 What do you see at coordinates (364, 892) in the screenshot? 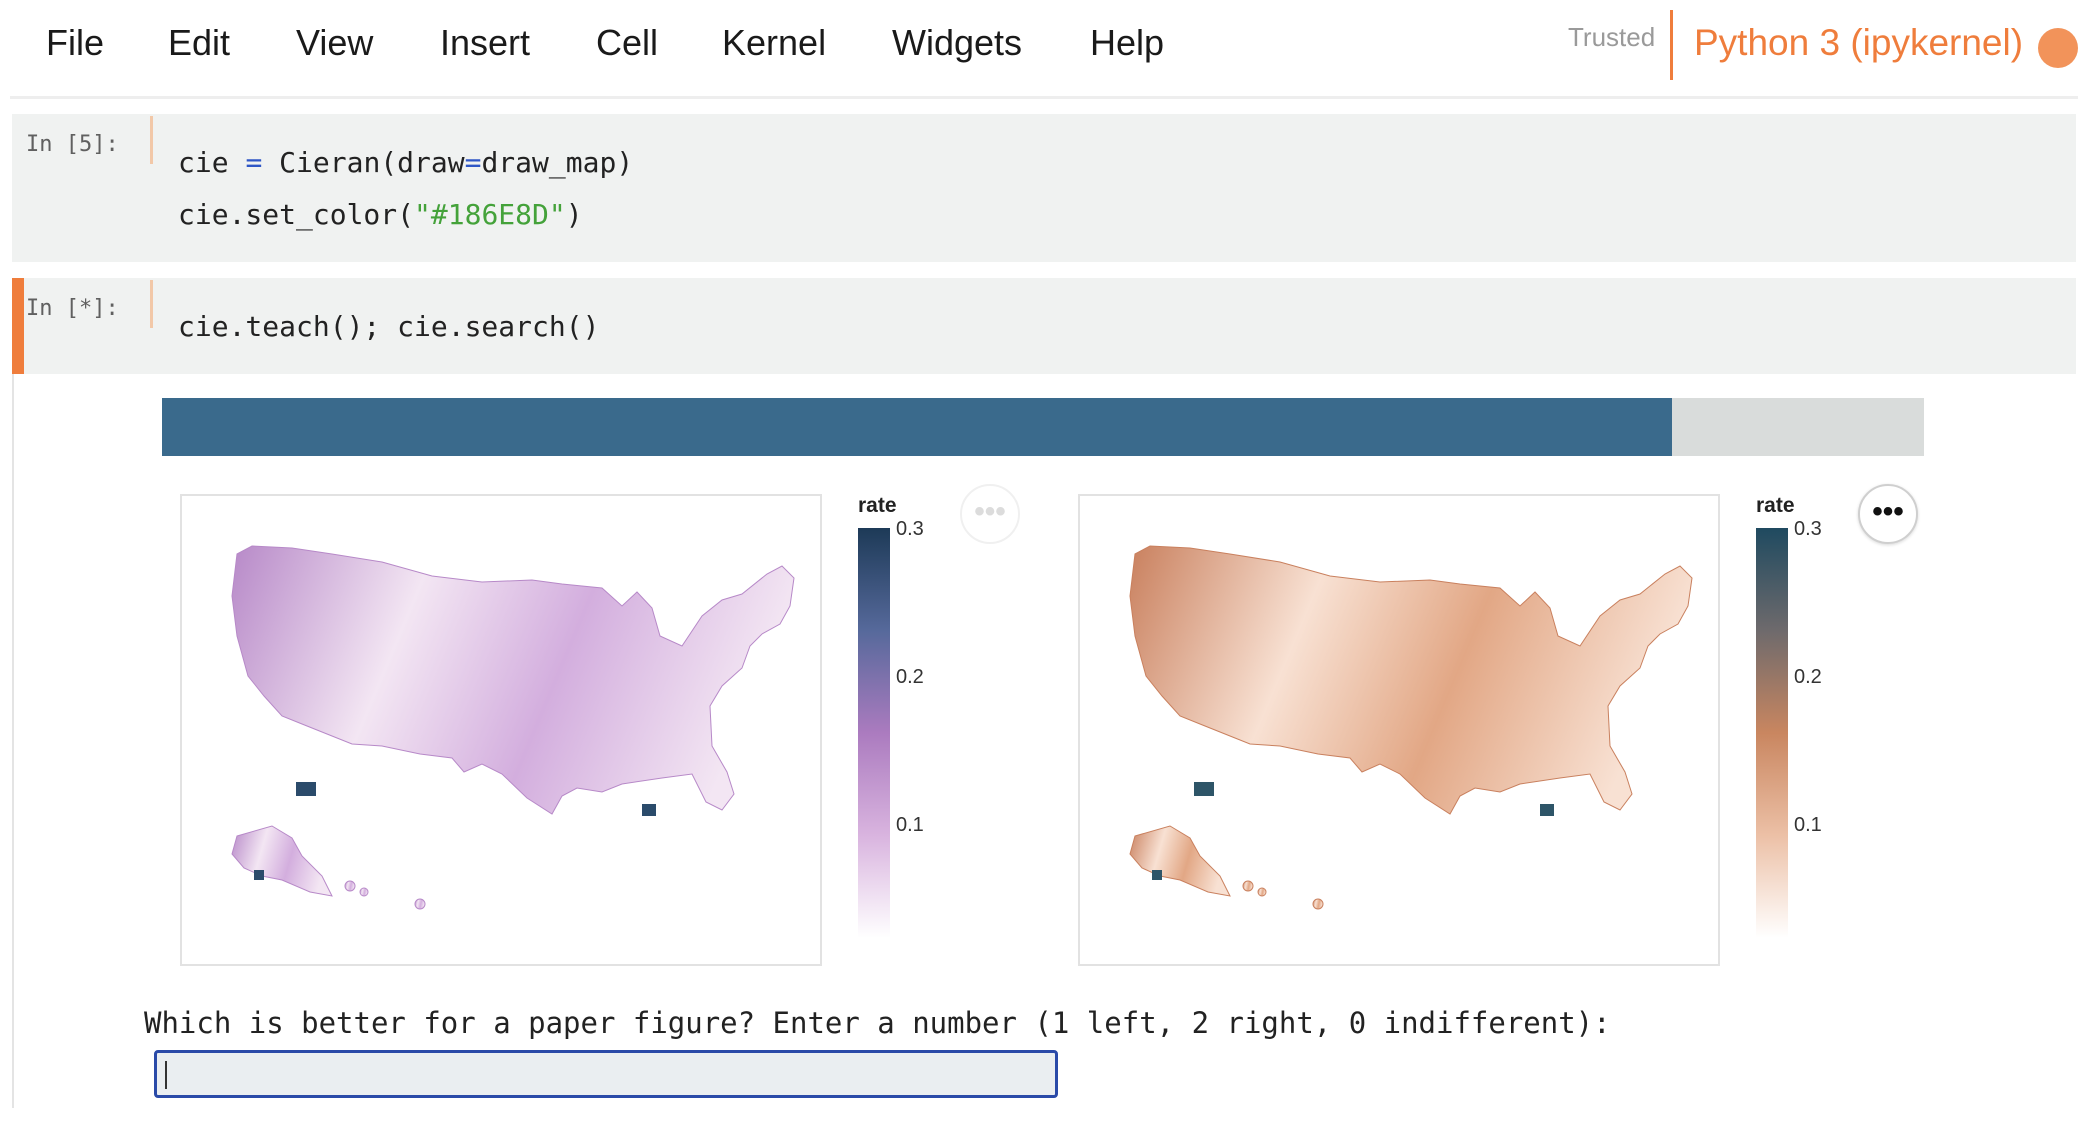
I see `island-2-left` at bounding box center [364, 892].